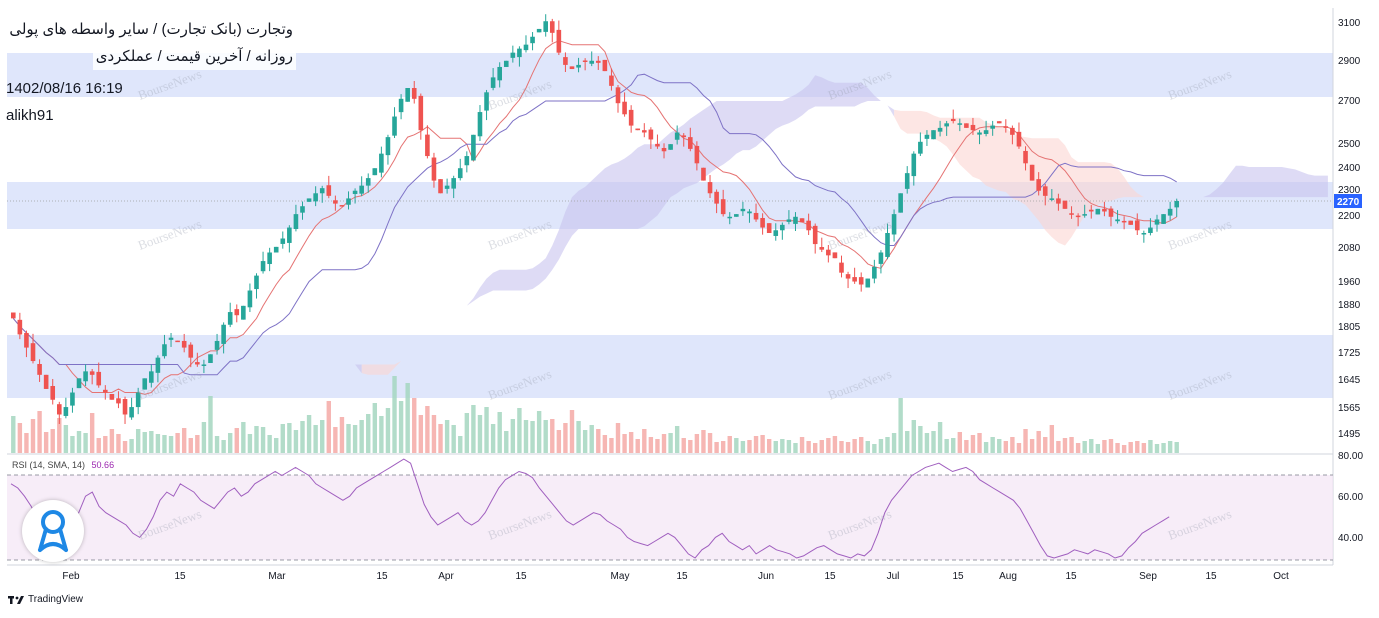 The width and height of the screenshot is (1379, 618). Describe the element at coordinates (1349, 282) in the screenshot. I see `price-tick-label: 1960` at that location.